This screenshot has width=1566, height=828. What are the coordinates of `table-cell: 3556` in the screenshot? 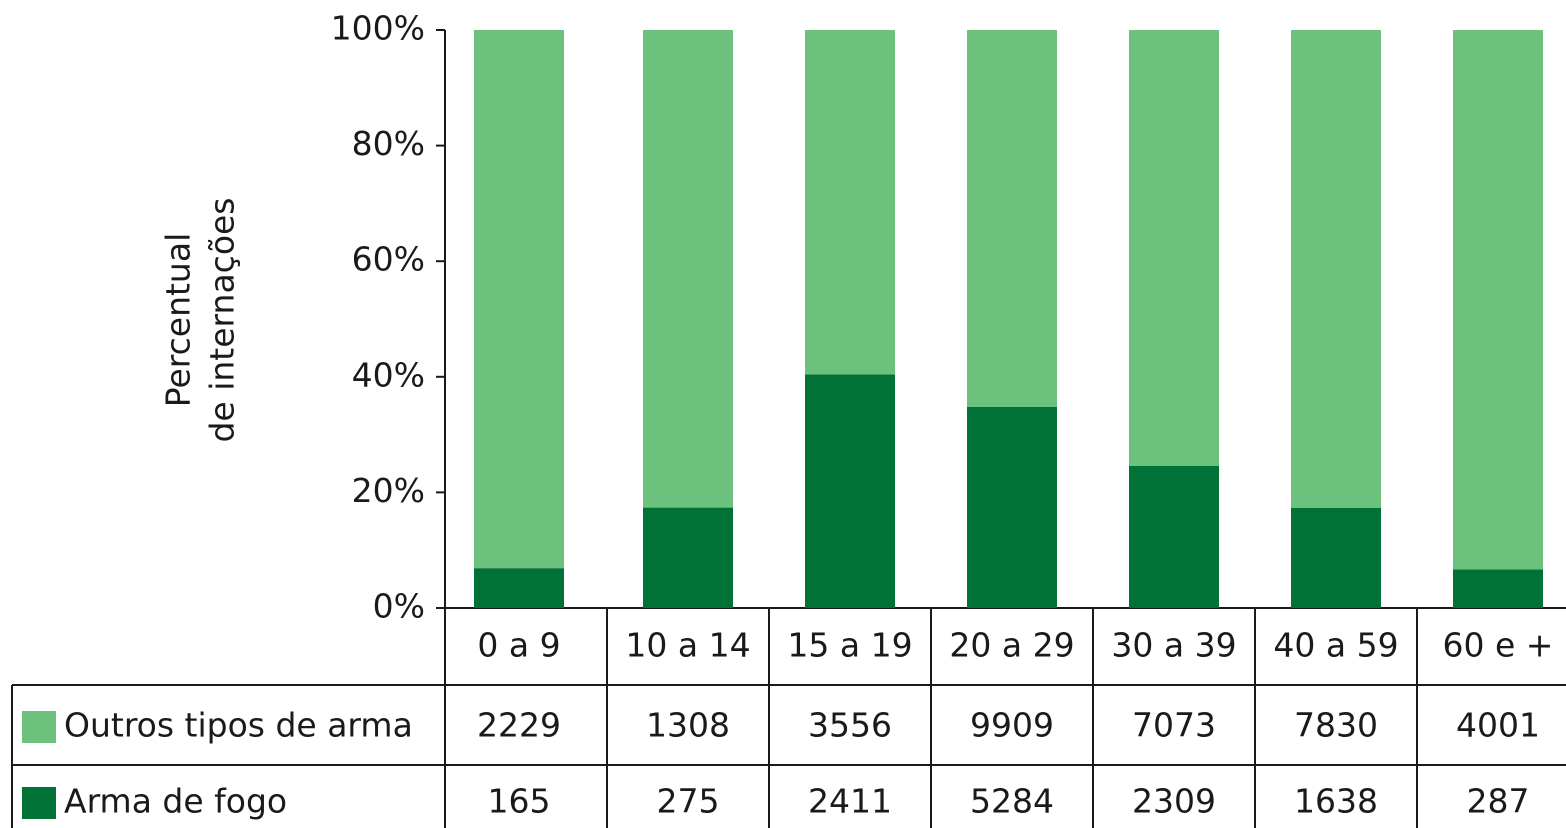 It's located at (850, 725).